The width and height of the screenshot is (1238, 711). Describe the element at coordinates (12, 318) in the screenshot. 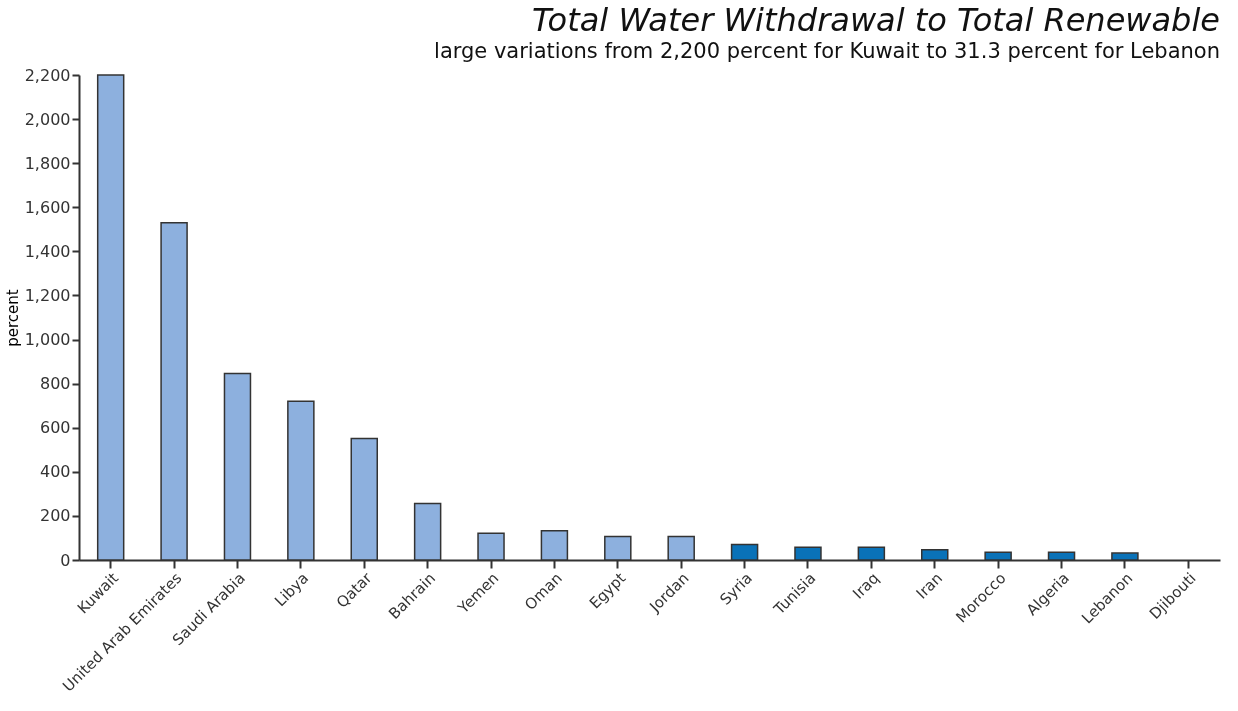

I see `y-axis-title: percent` at that location.